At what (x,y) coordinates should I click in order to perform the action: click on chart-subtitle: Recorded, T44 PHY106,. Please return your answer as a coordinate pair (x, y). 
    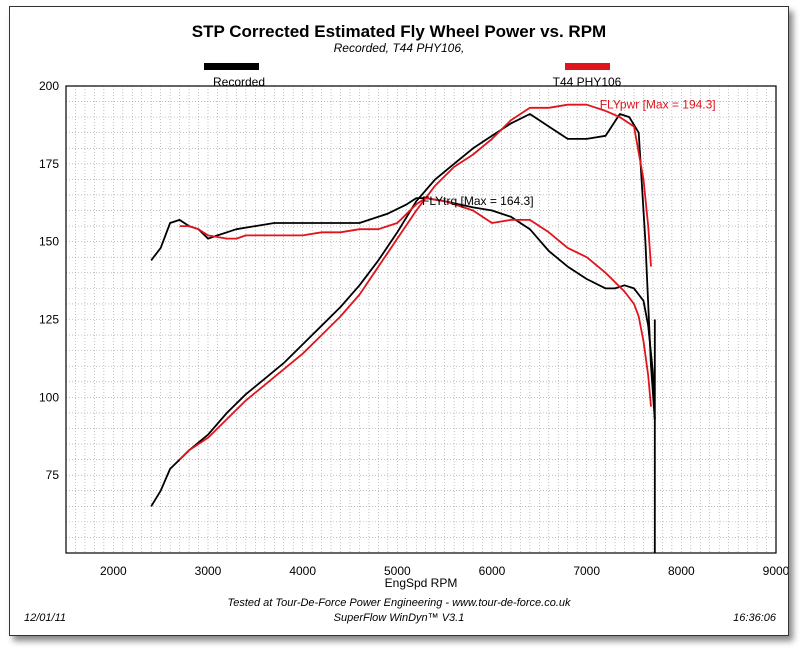
    Looking at the image, I should click on (399, 48).